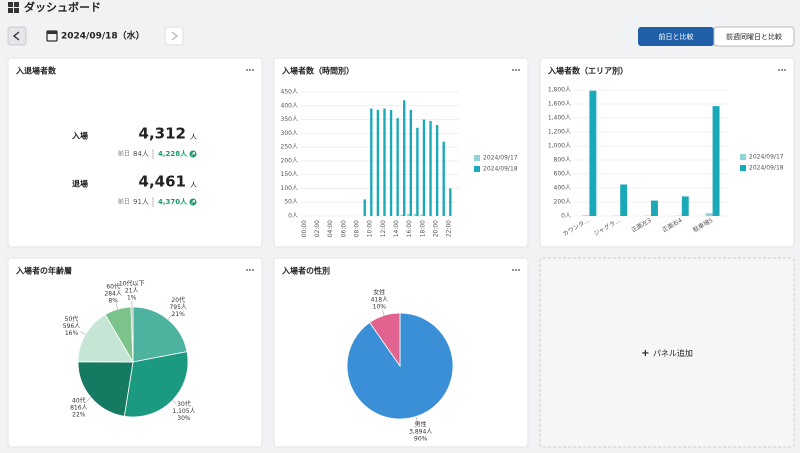  I want to click on add-panel, so click(667, 352).